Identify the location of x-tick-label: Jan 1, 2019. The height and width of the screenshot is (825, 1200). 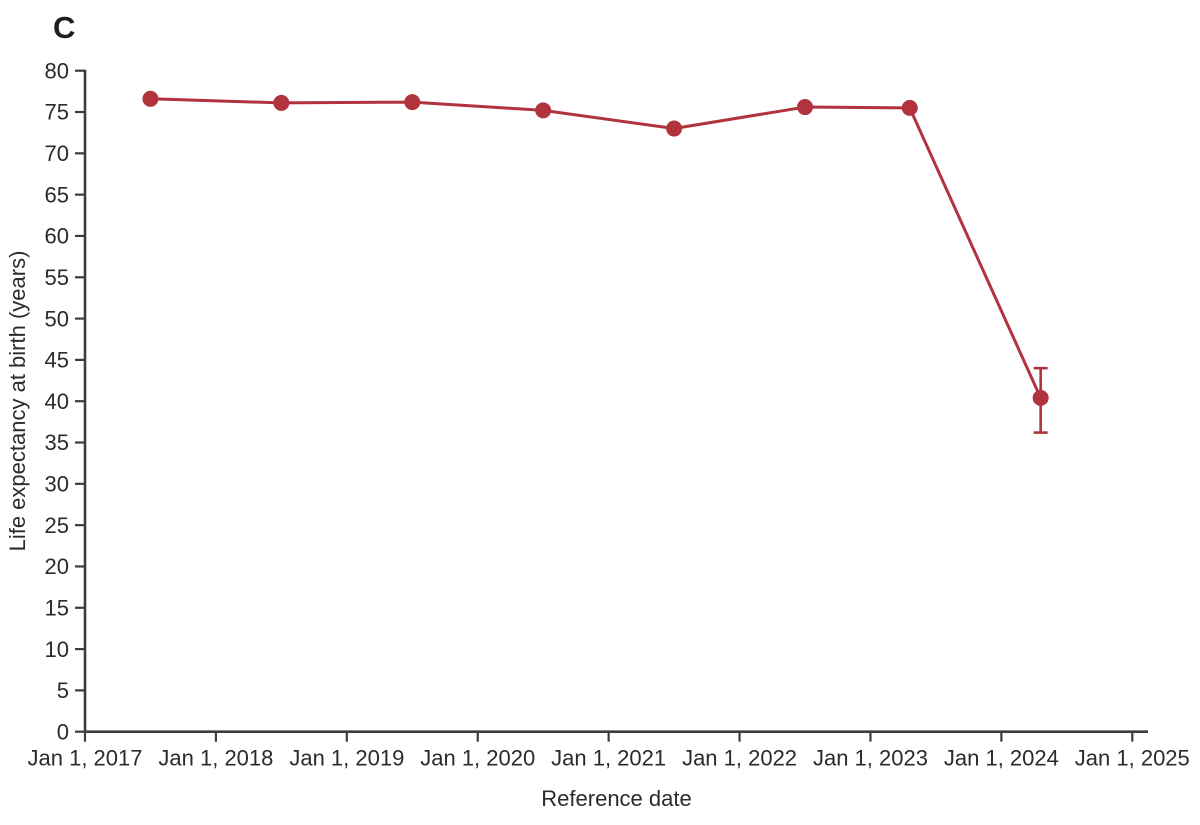
(346, 758).